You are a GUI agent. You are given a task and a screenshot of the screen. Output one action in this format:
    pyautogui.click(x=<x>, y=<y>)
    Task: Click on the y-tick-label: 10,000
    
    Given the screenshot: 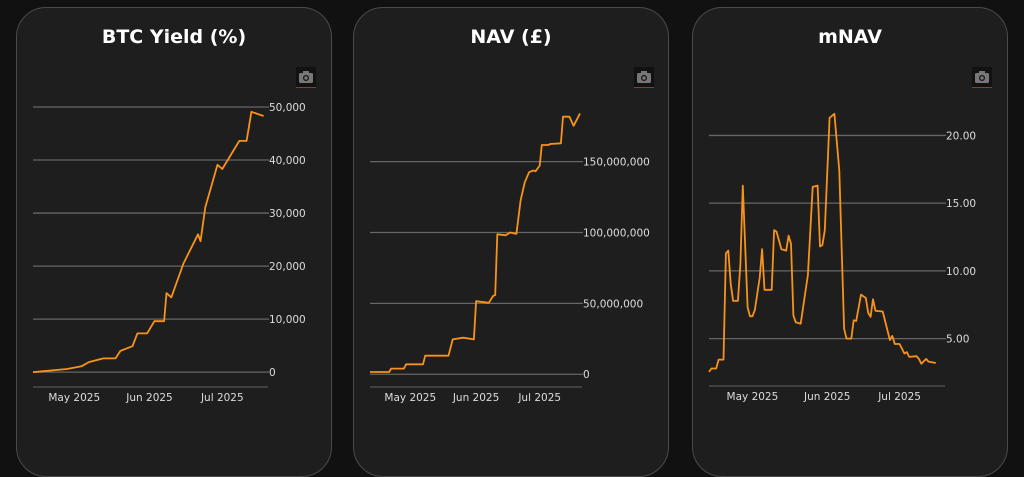 What is the action you would take?
    pyautogui.click(x=287, y=320)
    